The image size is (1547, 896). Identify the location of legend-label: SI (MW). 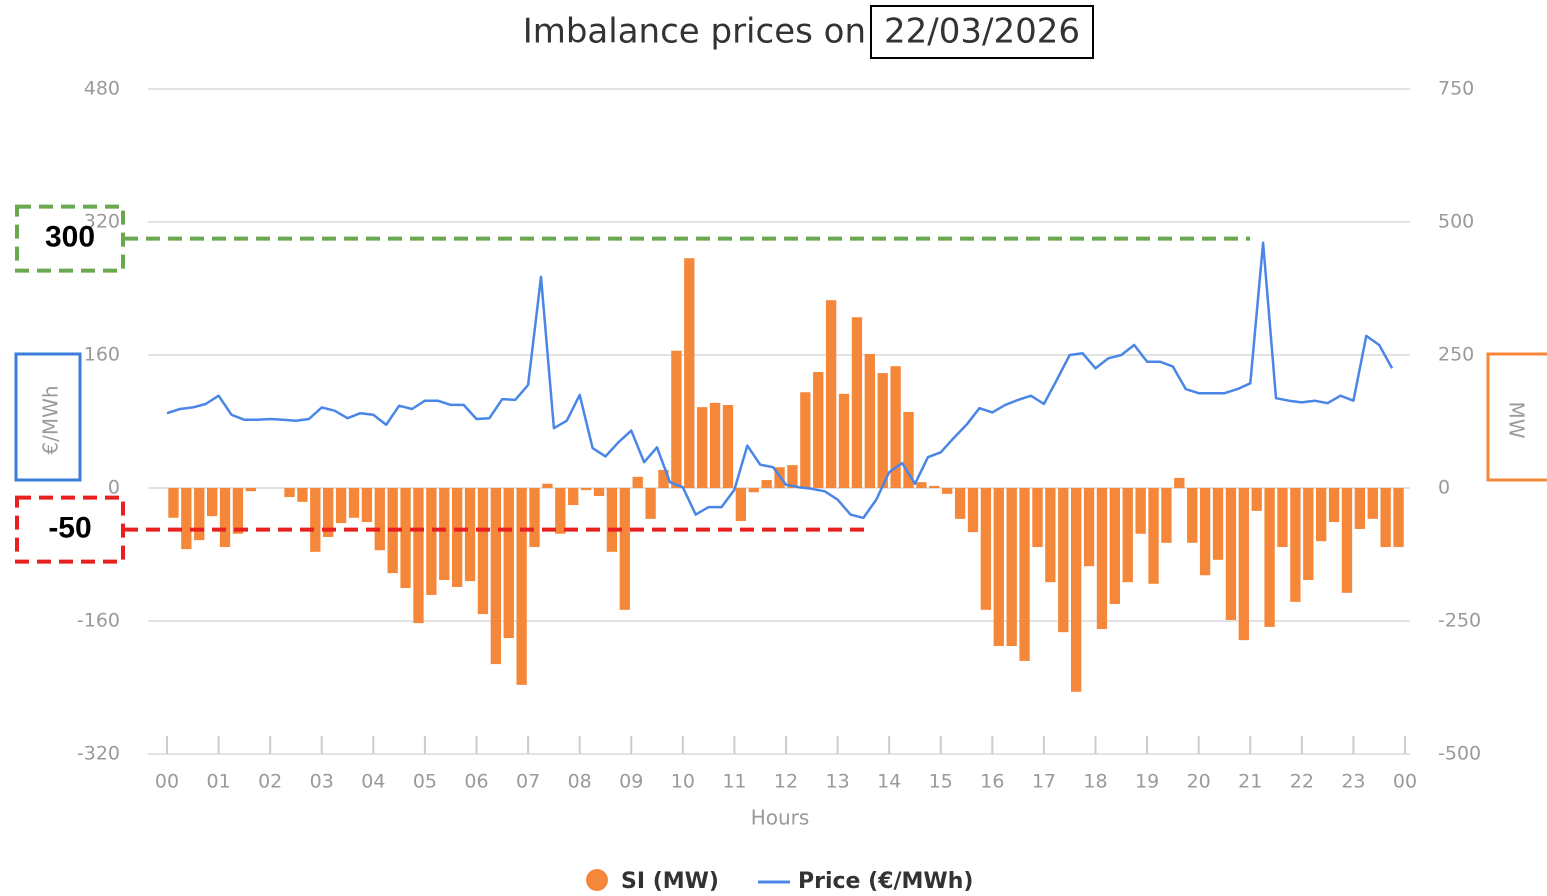
(670, 881).